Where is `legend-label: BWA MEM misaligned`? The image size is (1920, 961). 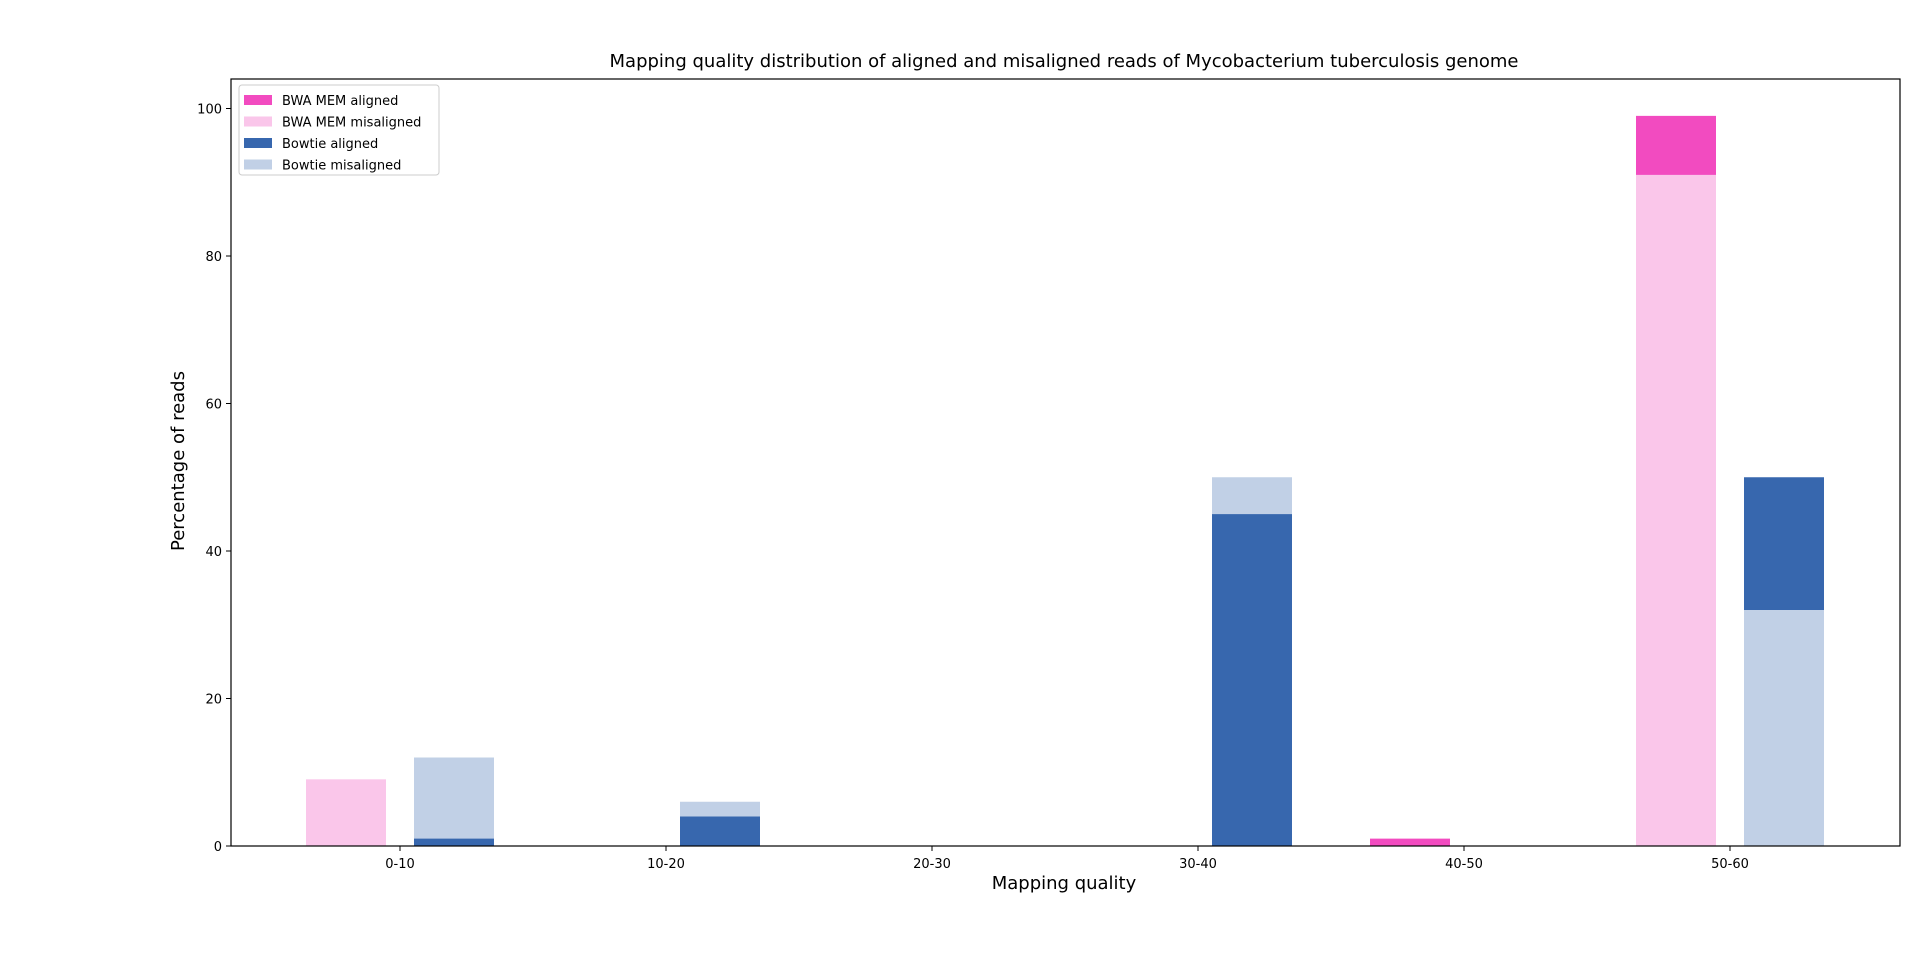 legend-label: BWA MEM misaligned is located at coordinates (351, 123).